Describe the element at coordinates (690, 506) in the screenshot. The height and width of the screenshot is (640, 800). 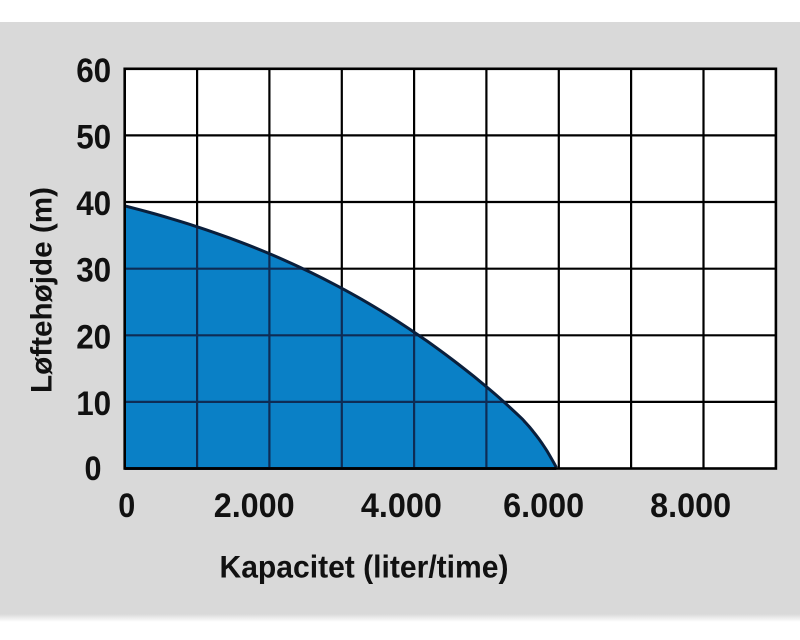
I see `svg-text: 8.000` at that location.